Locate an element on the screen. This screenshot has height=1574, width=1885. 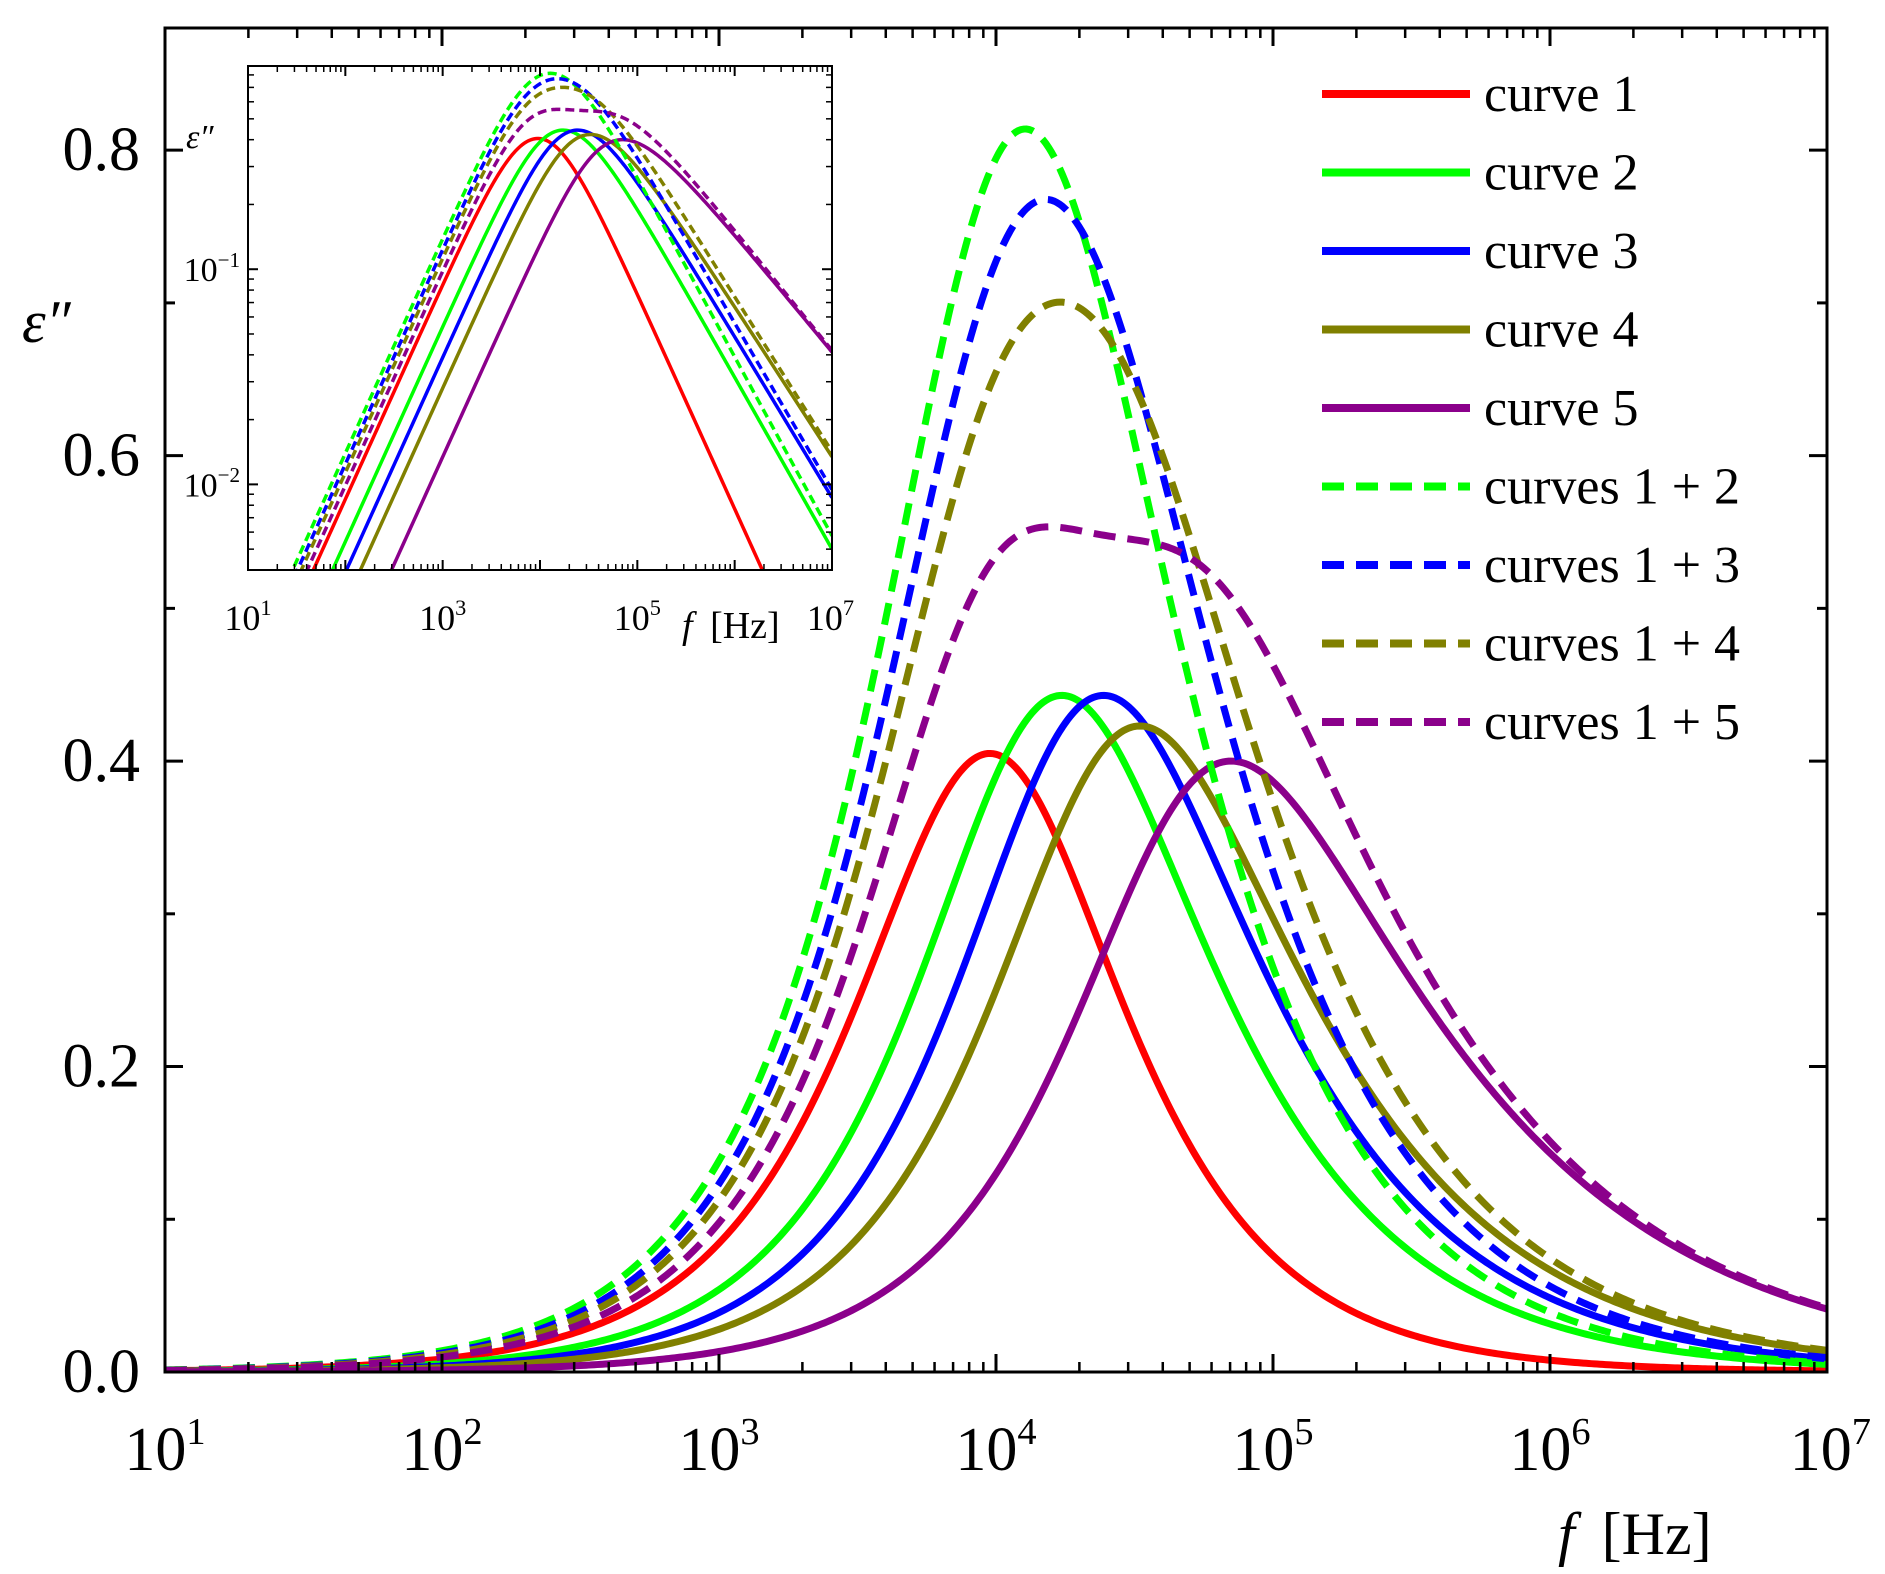
inset-x-tick-label: 10¹ is located at coordinates (247, 616).